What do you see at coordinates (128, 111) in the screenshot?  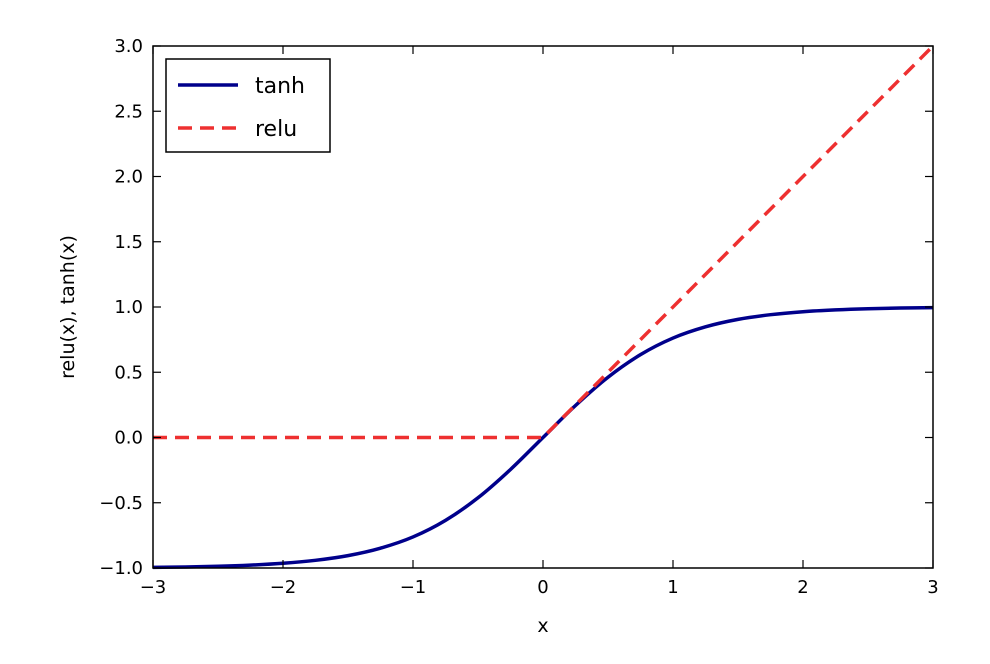 I see `y-tick-label: 2.5` at bounding box center [128, 111].